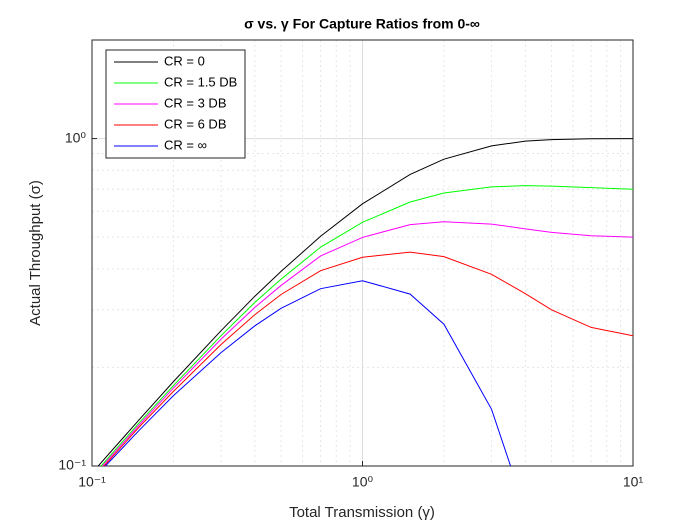 The height and width of the screenshot is (525, 700). I want to click on legend-label: CR = 3 DB, so click(195, 102).